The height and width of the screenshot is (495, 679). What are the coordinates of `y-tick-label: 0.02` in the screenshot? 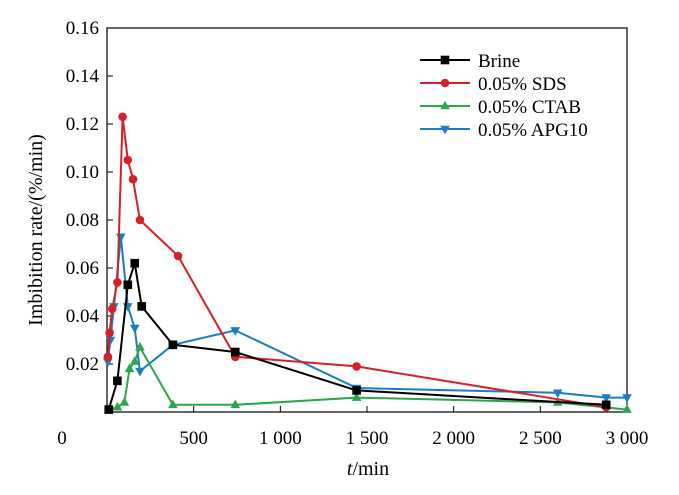 It's located at (82, 364).